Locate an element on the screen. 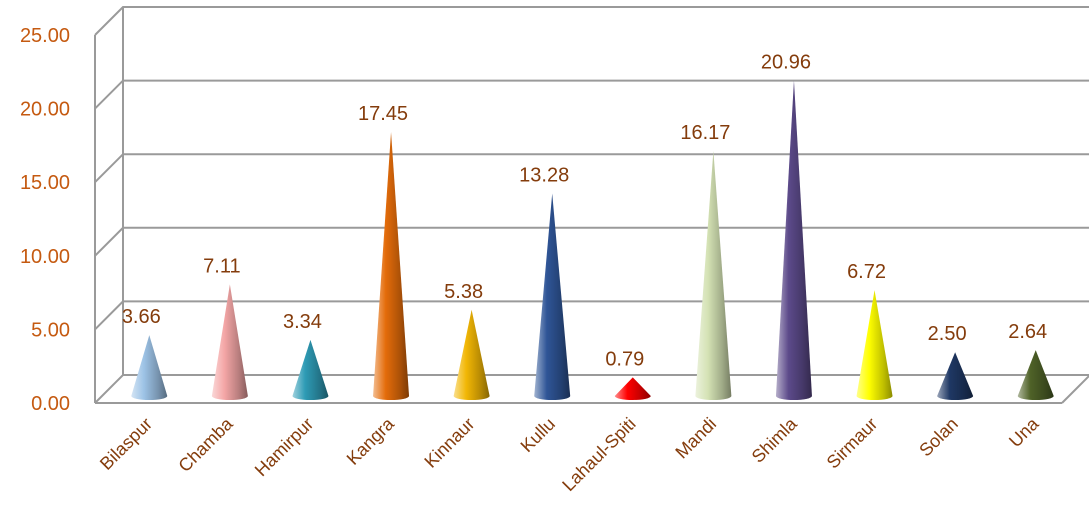 The width and height of the screenshot is (1089, 531). value-label: 2.64 is located at coordinates (1027, 332).